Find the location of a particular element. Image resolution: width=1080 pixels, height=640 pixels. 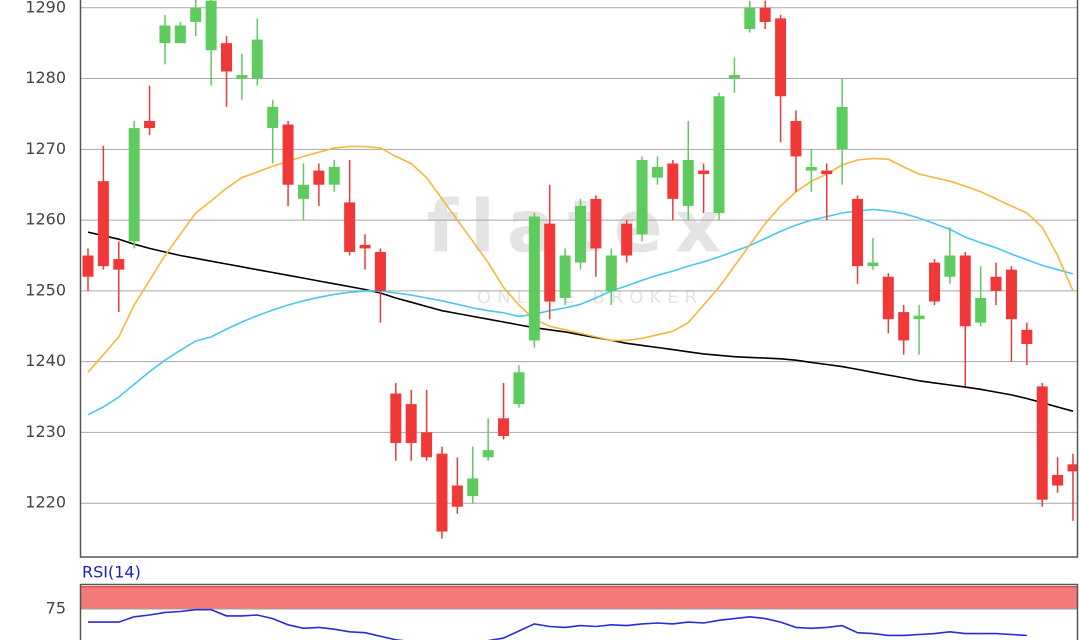

y-tick-label: 1220 is located at coordinates (45, 502).